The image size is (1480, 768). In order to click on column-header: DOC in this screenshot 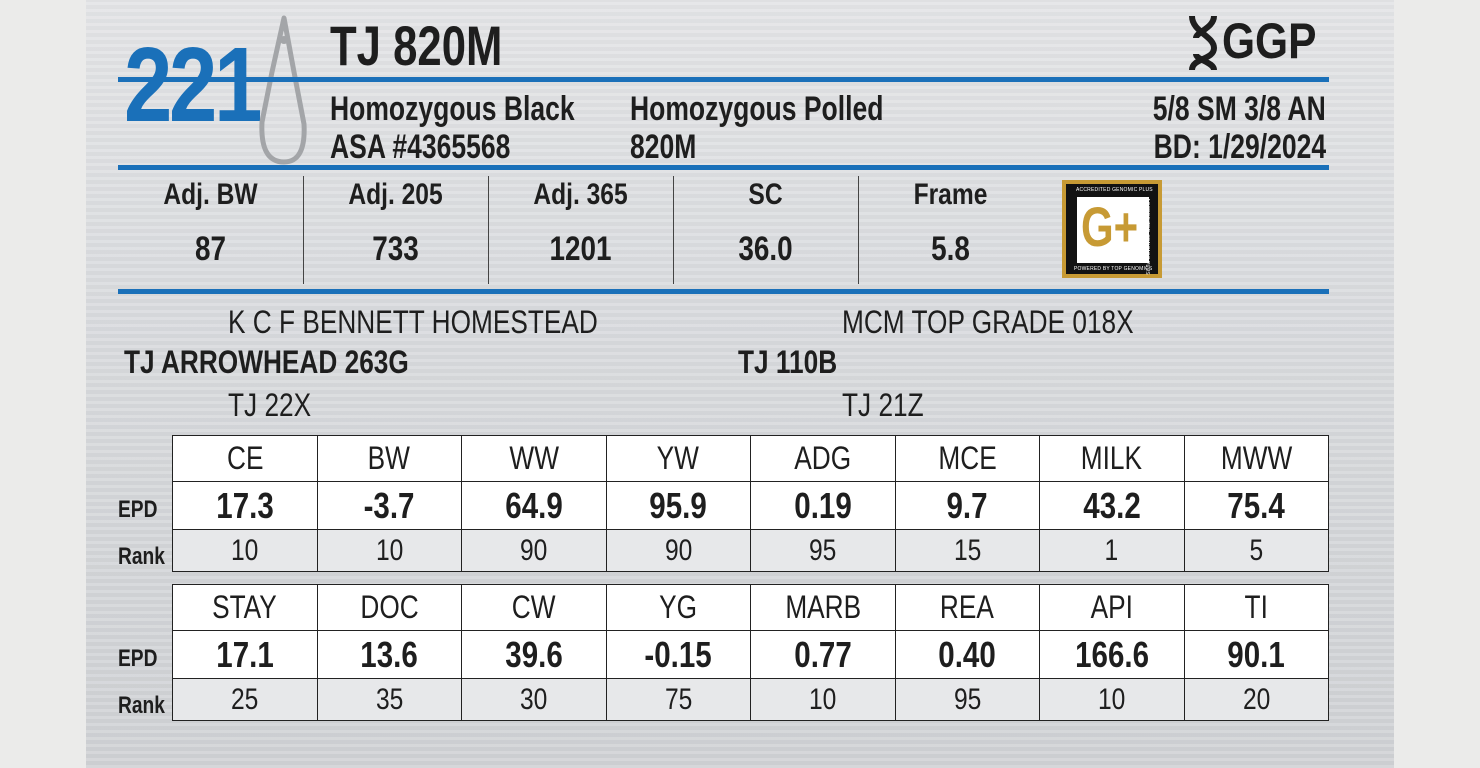, I will do `click(389, 607)`.